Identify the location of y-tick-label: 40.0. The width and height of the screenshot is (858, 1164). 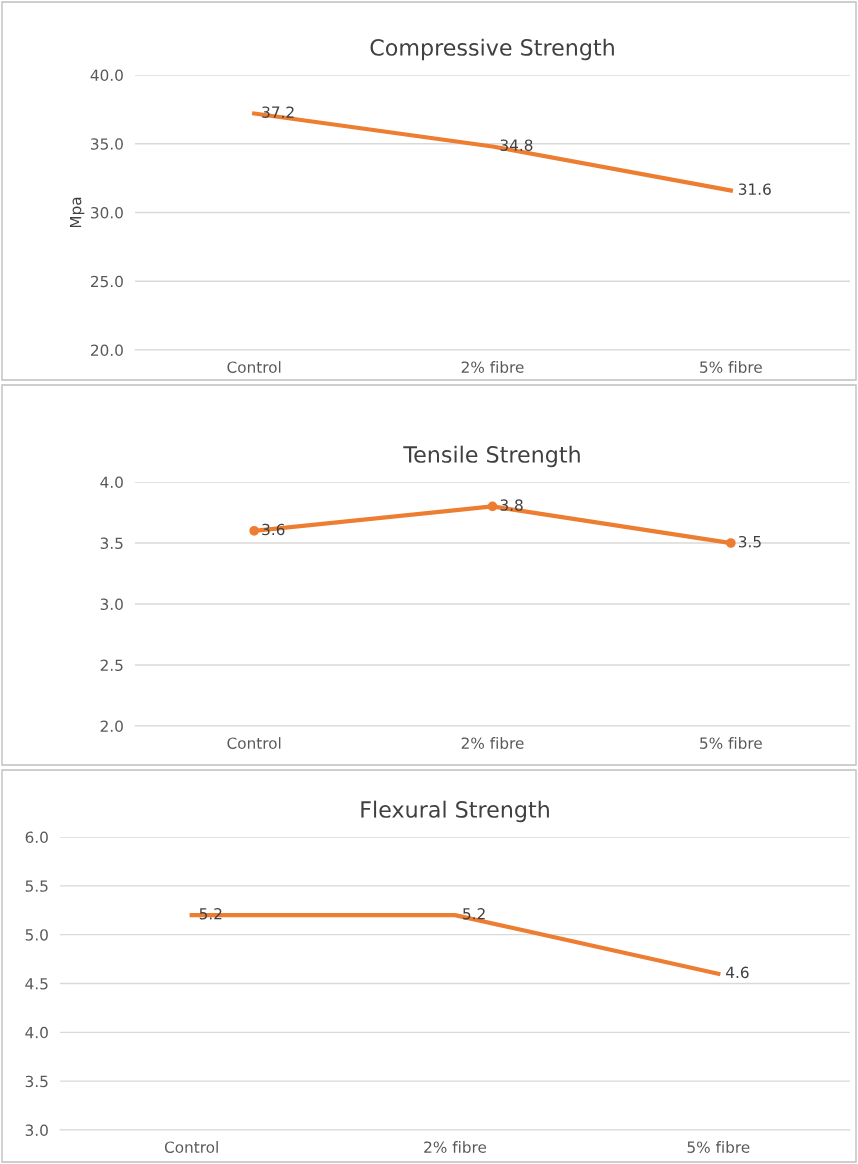
(106, 75).